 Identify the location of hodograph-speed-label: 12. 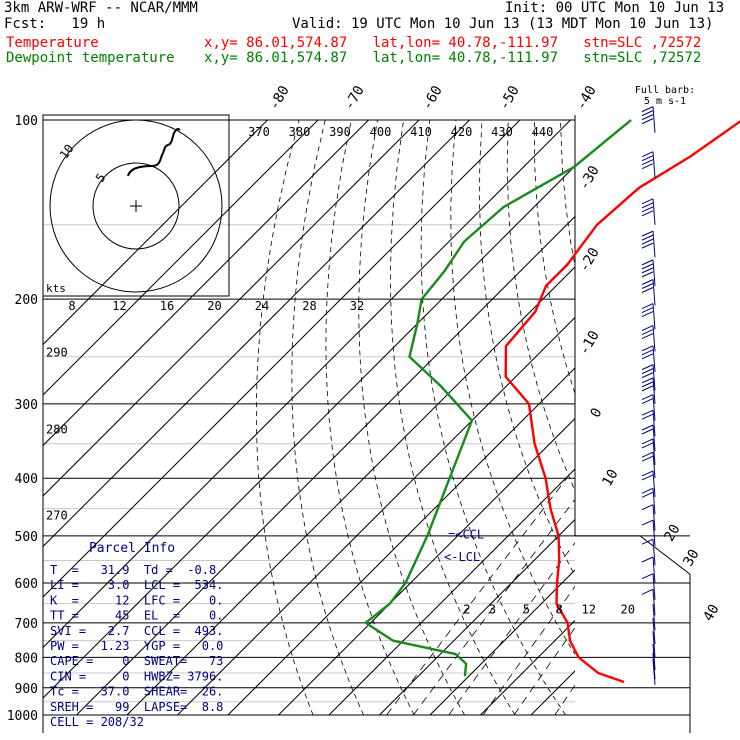
(119, 306).